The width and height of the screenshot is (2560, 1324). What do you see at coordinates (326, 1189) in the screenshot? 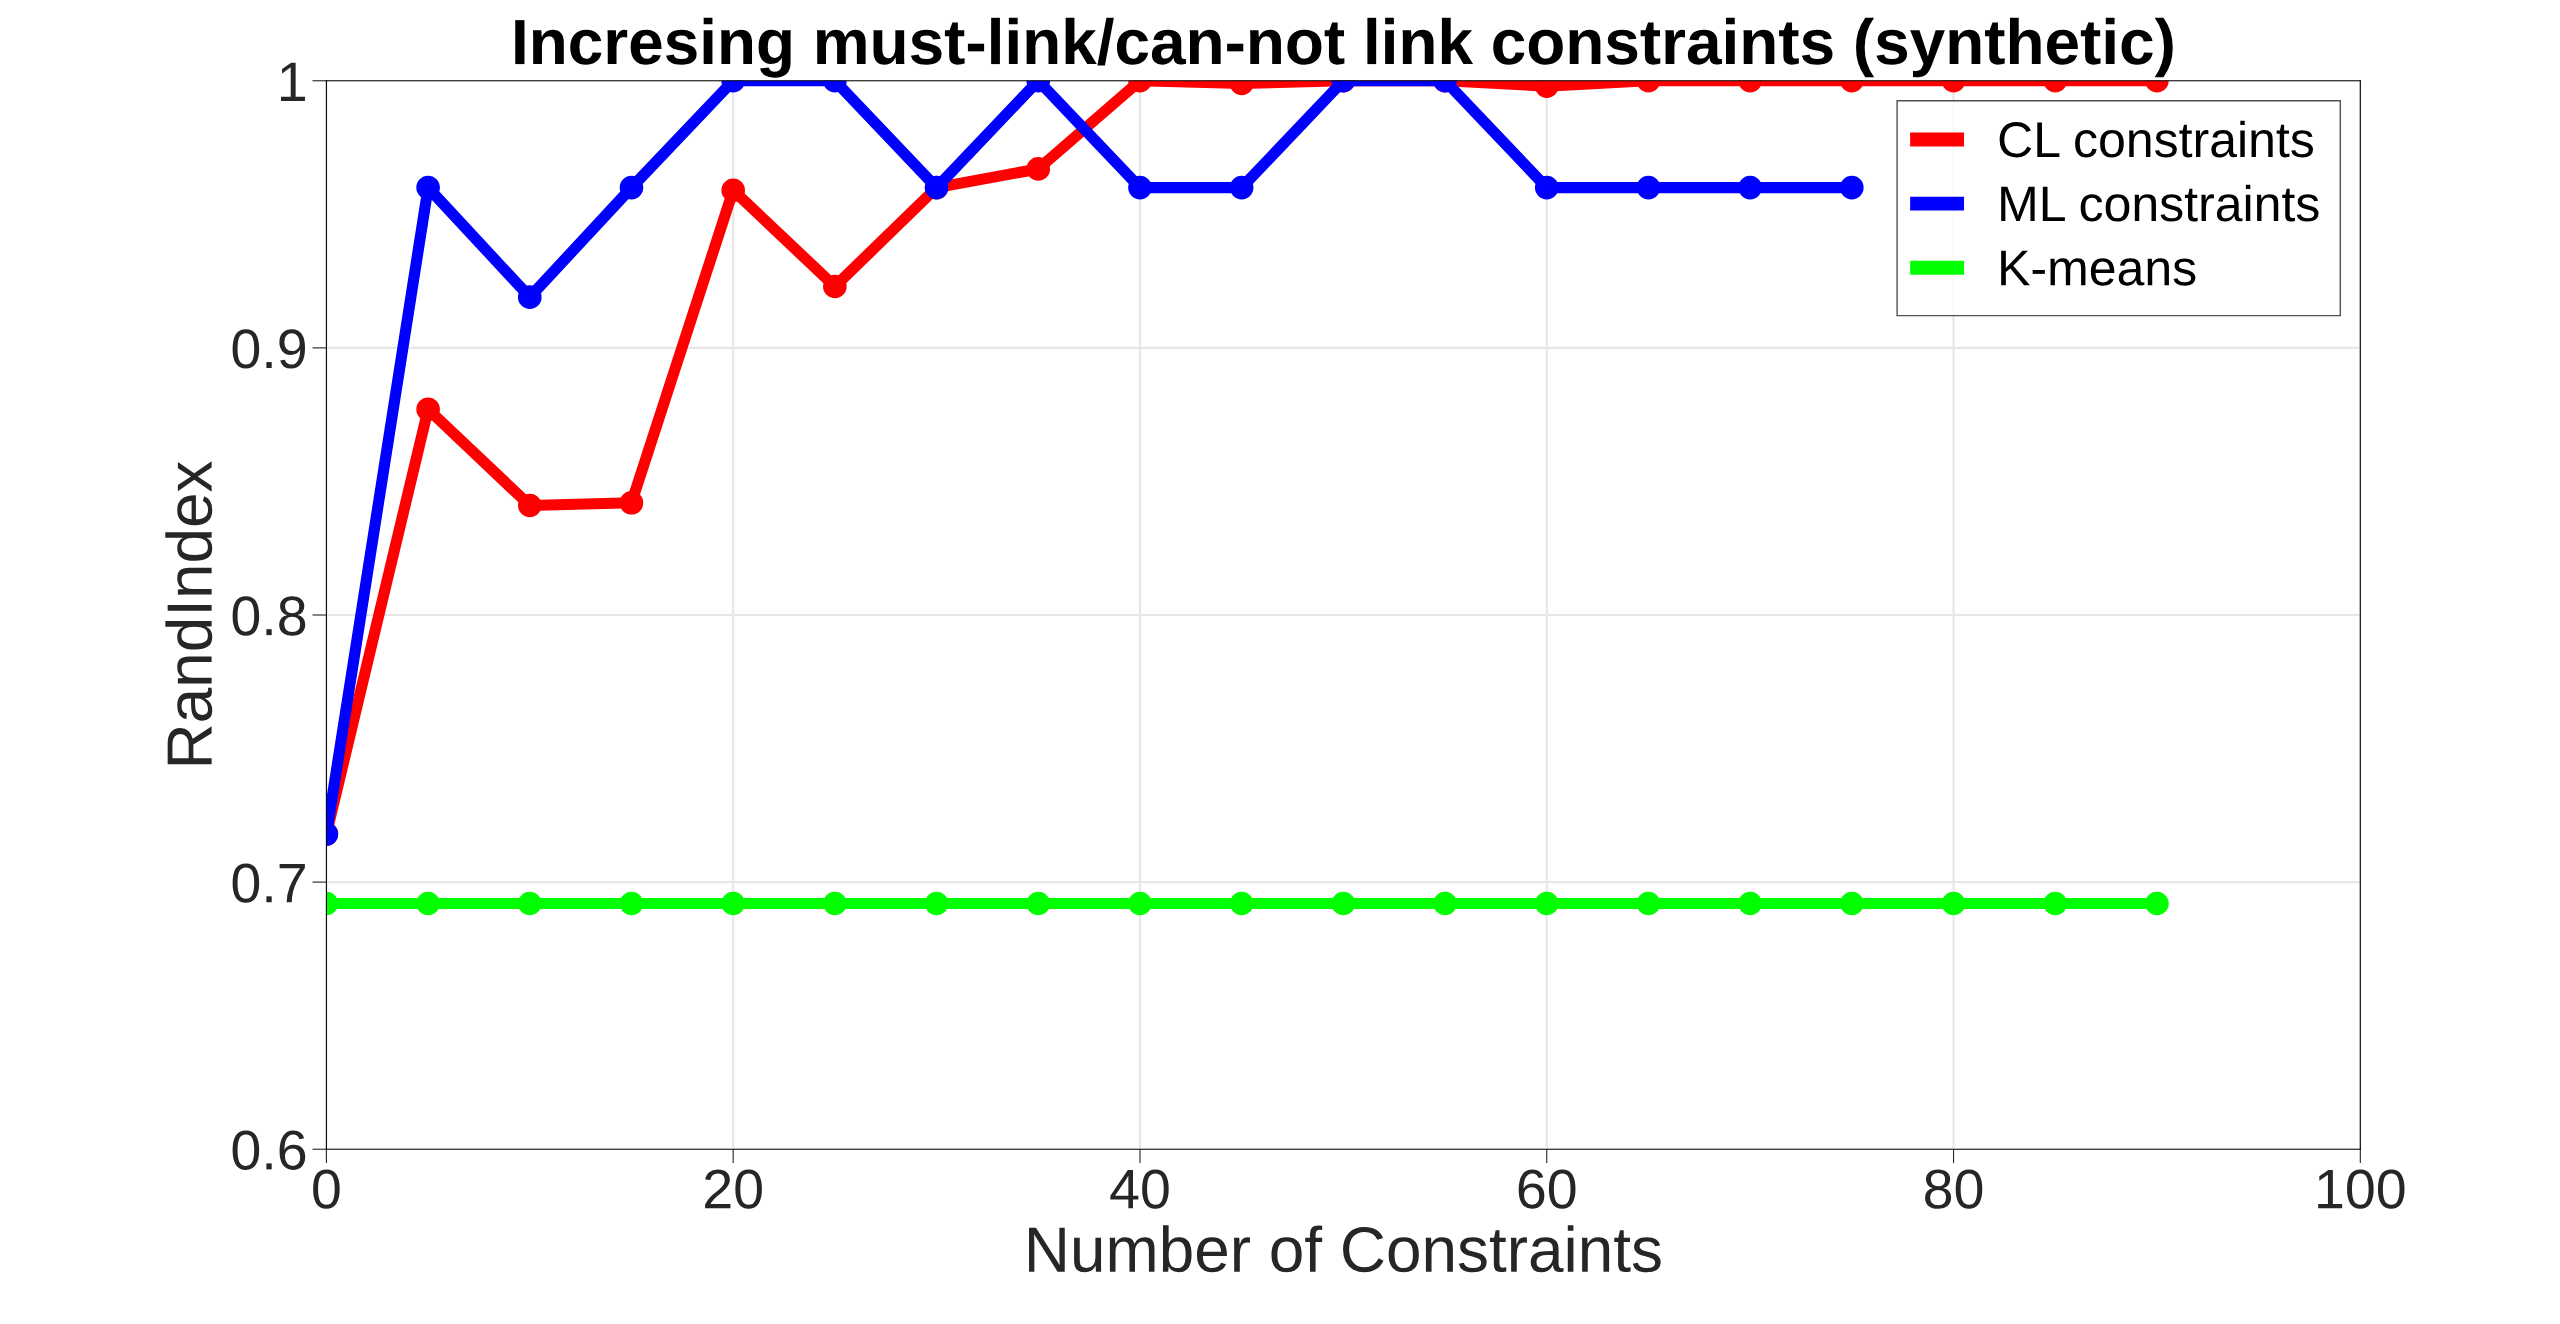
I see `x-tick-label: 0` at bounding box center [326, 1189].